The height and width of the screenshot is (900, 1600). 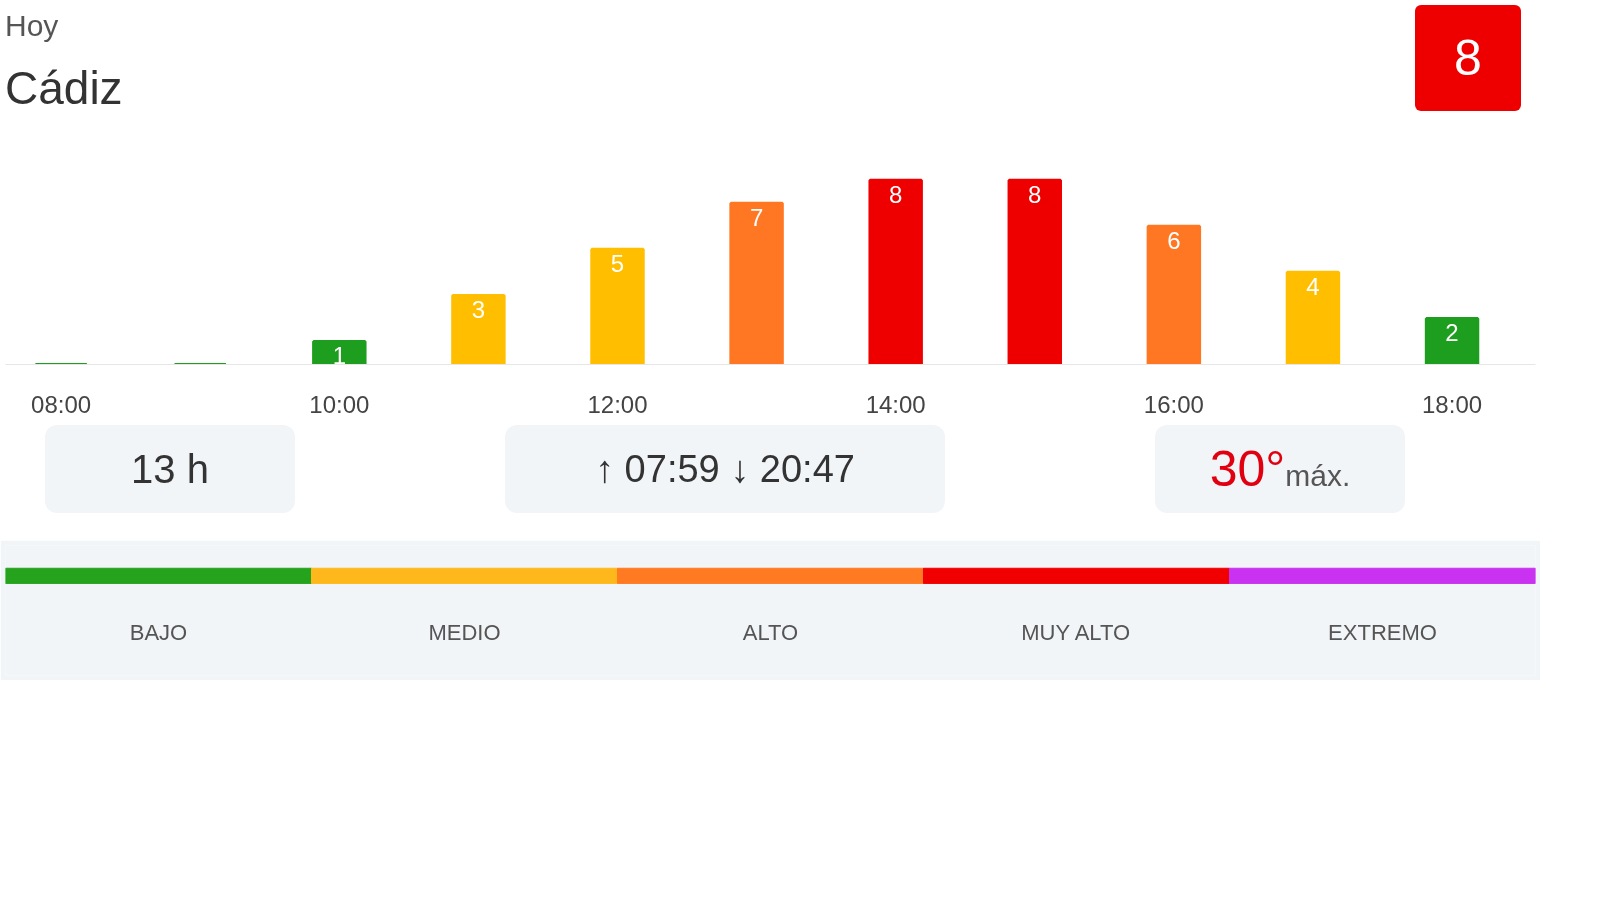 I want to click on x-tick-label: 12:00, so click(x=617, y=404).